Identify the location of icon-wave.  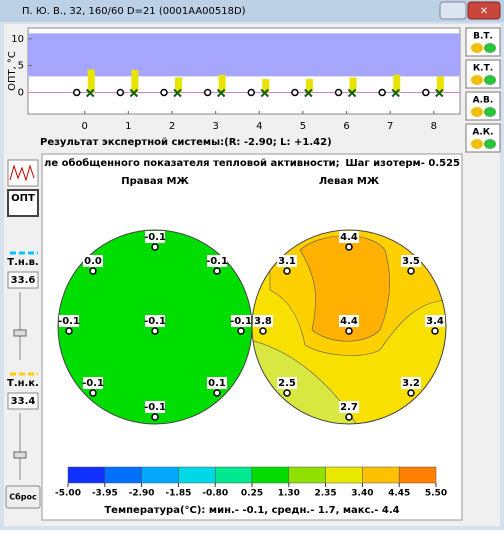
(22, 173).